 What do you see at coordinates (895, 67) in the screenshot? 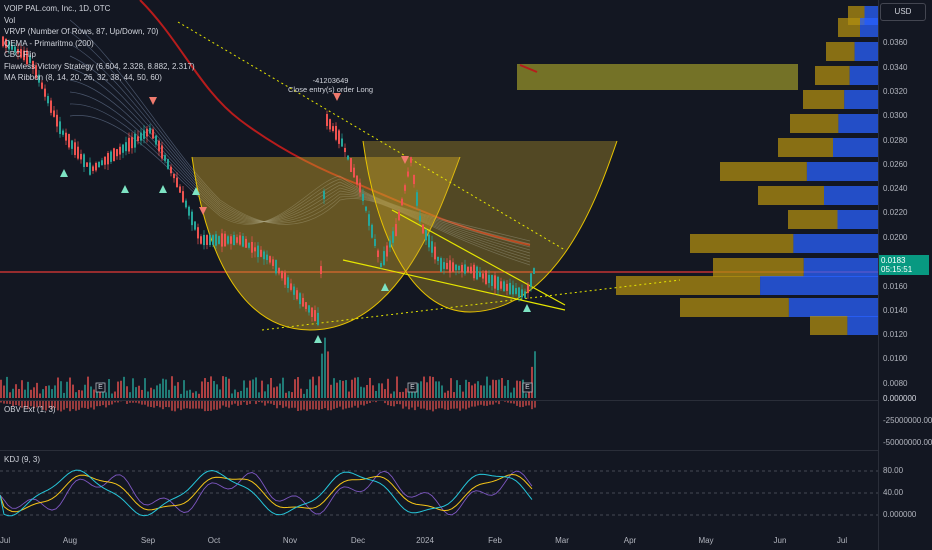
I see `price-tick: 0.0340` at bounding box center [895, 67].